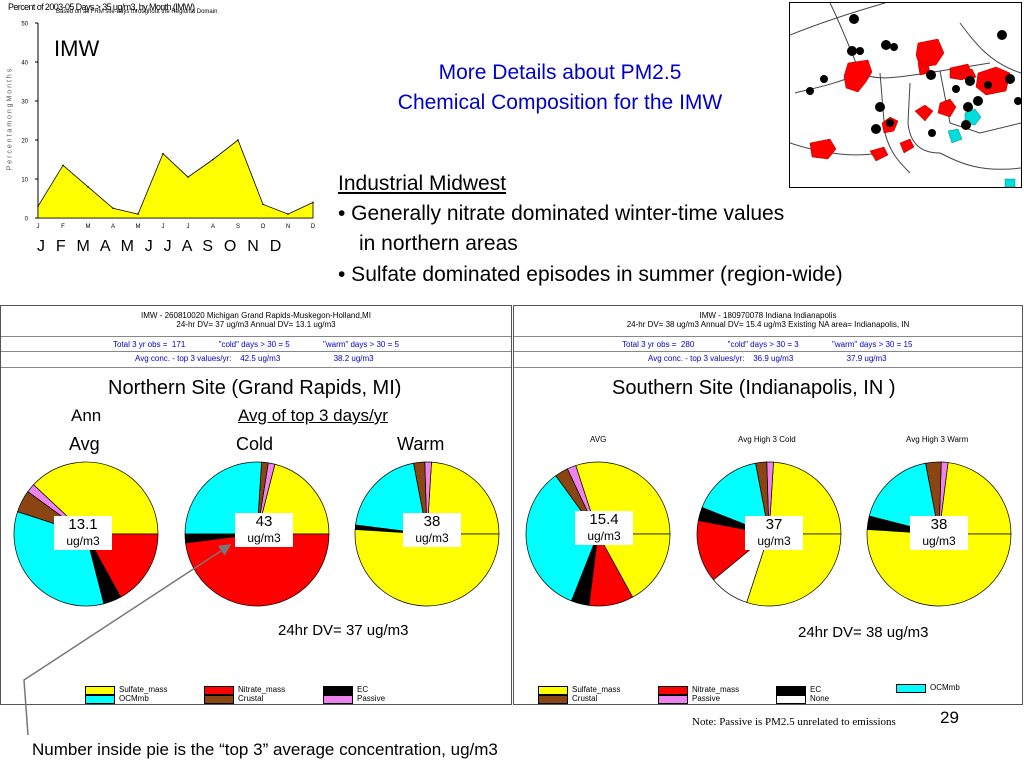  Describe the element at coordinates (598, 439) in the screenshot. I see `south-label-avg: AVG` at that location.